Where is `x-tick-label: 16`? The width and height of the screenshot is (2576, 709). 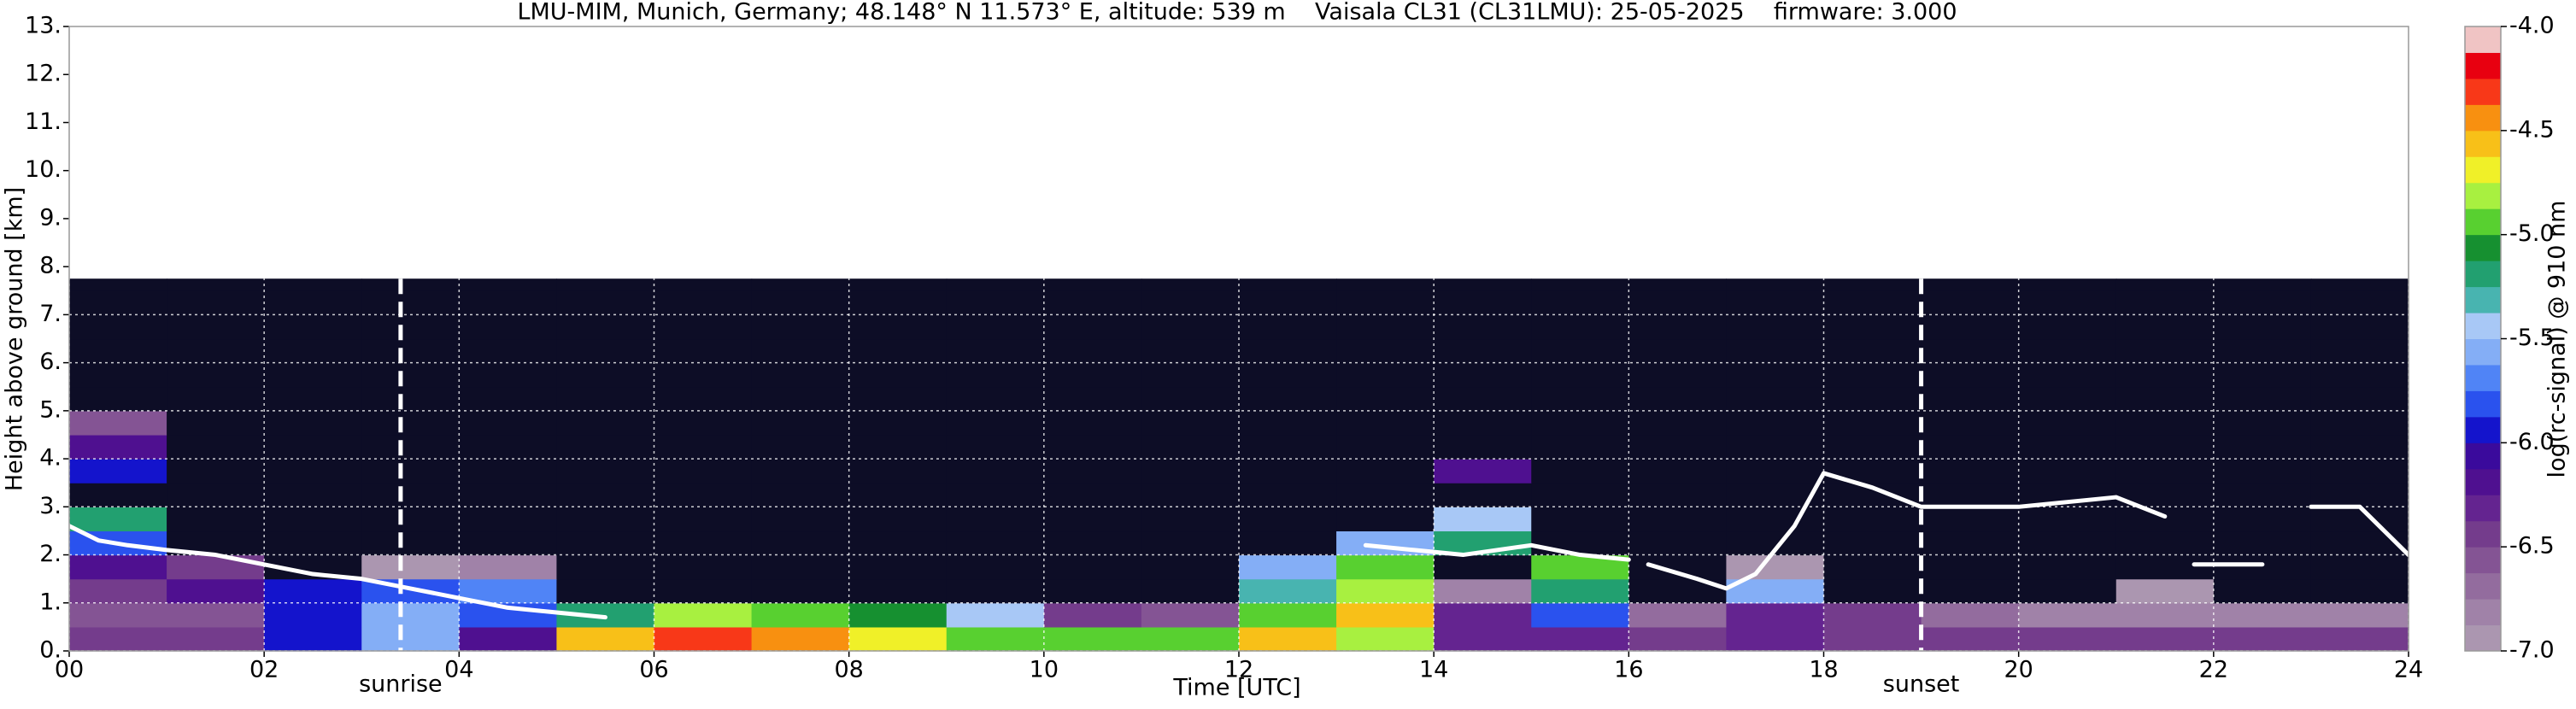 x-tick-label: 16 is located at coordinates (1628, 670).